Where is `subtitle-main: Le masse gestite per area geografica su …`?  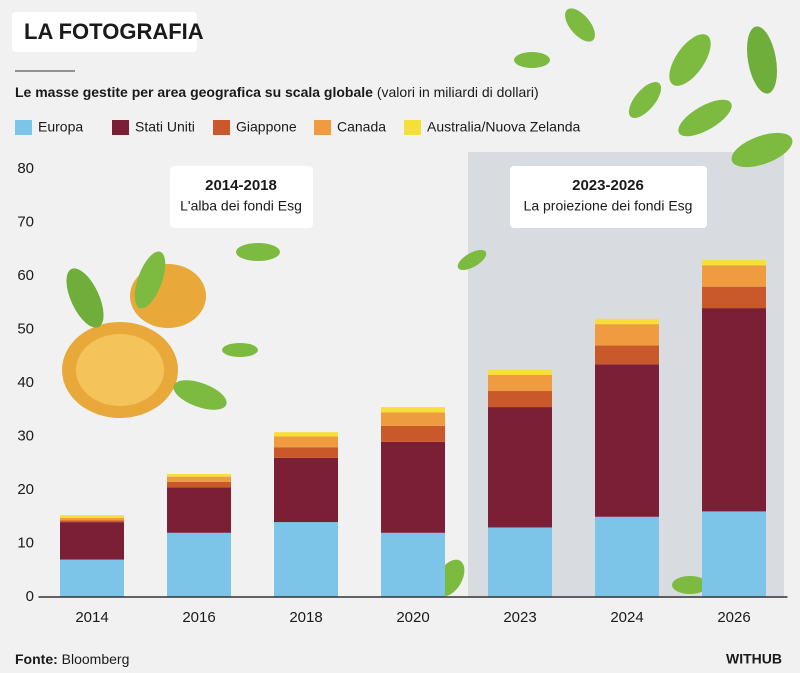 subtitle-main: Le masse gestite per area geografica su … is located at coordinates (194, 92).